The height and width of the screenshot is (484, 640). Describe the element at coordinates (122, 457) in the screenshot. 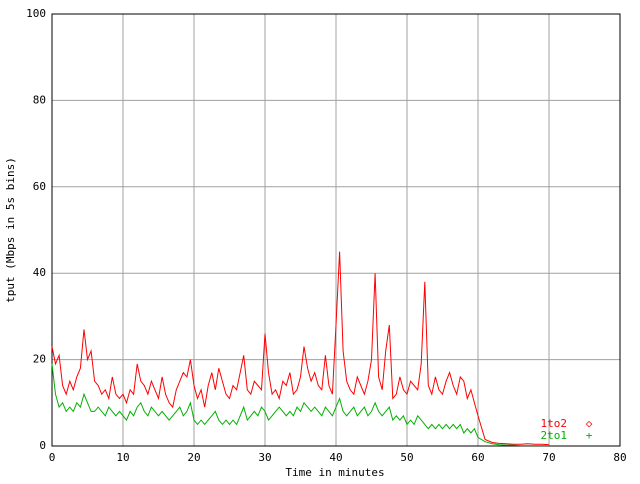

I see `x-tick-label: 10` at that location.